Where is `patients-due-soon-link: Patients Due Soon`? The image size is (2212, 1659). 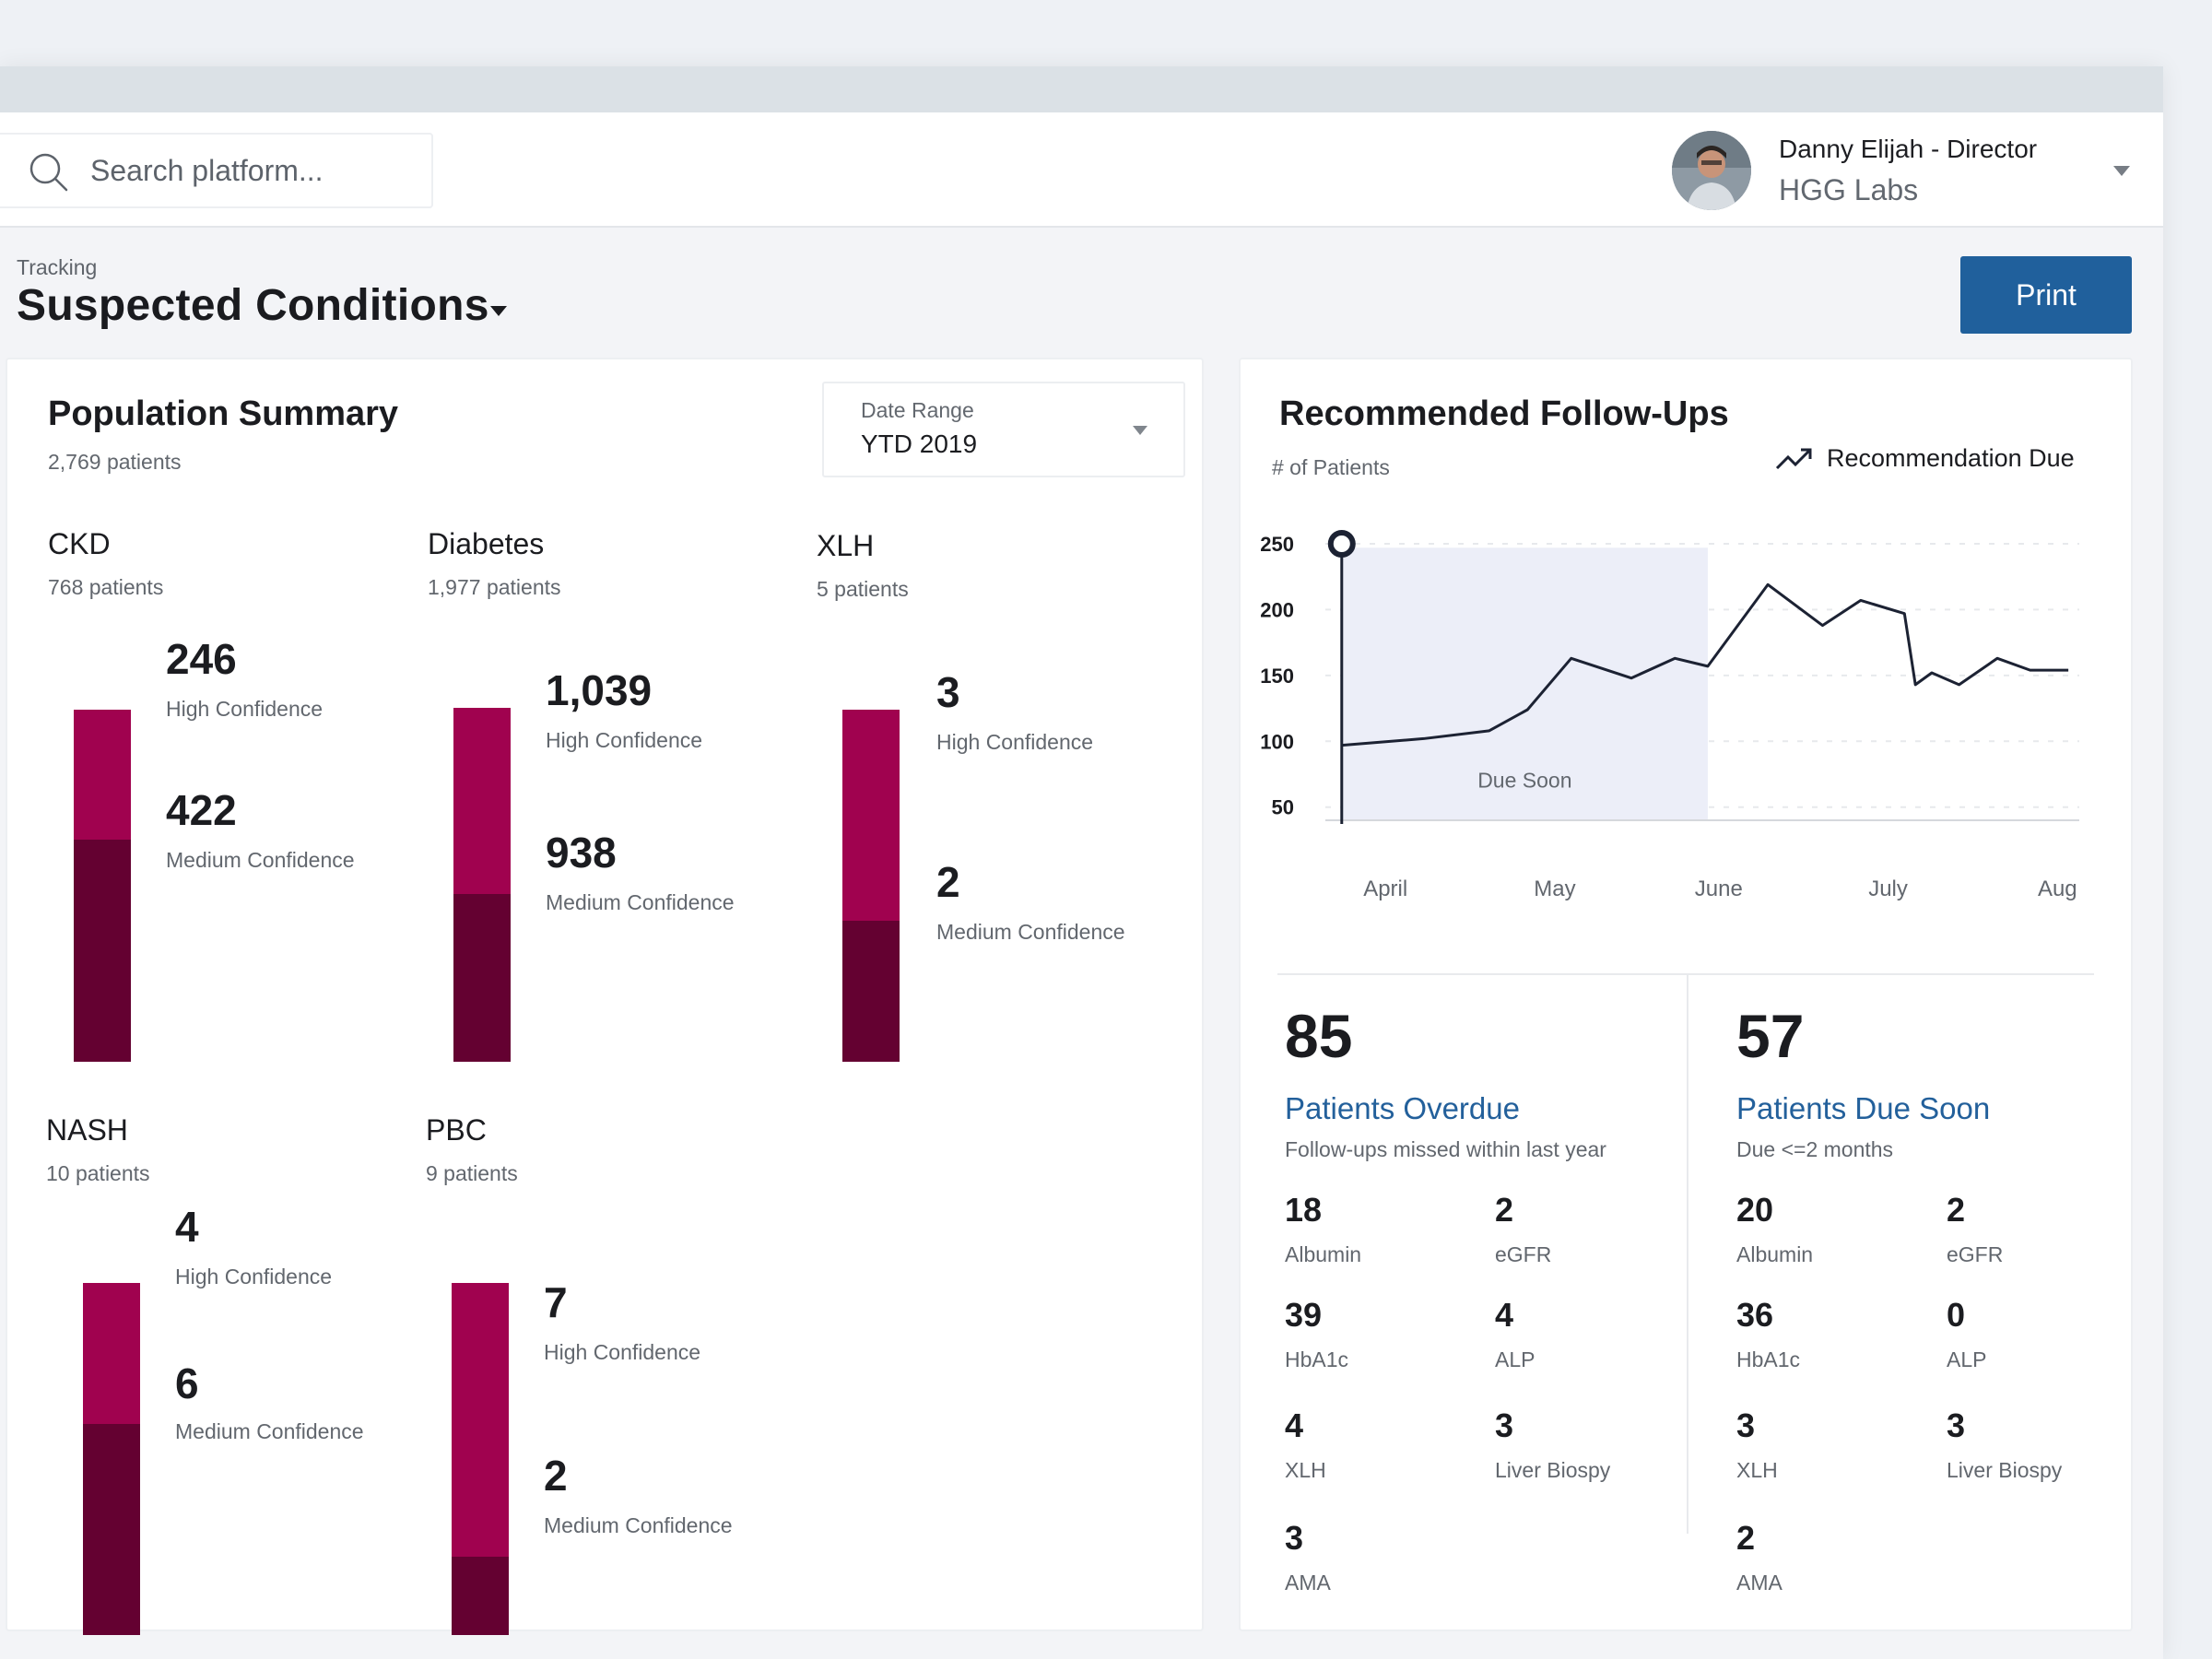 patients-due-soon-link: Patients Due Soon is located at coordinates (1863, 1108).